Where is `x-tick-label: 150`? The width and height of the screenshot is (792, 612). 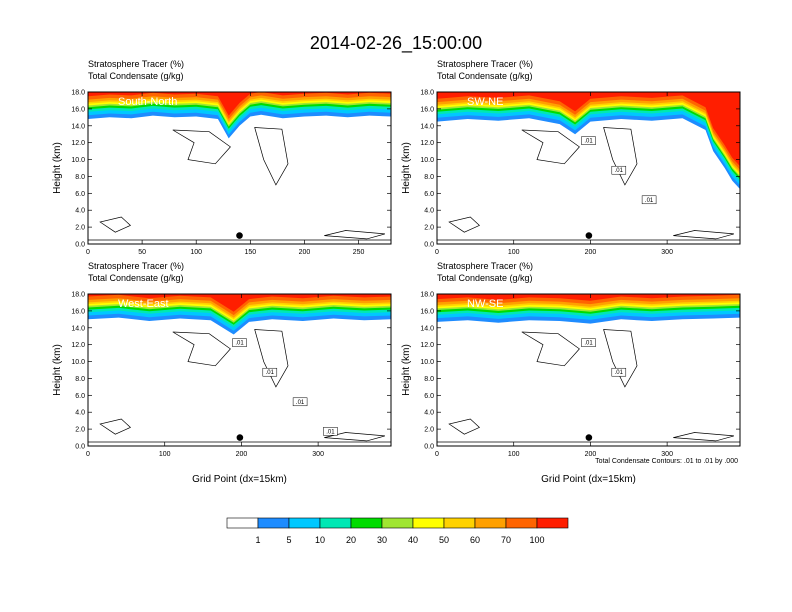 x-tick-label: 150 is located at coordinates (250, 252).